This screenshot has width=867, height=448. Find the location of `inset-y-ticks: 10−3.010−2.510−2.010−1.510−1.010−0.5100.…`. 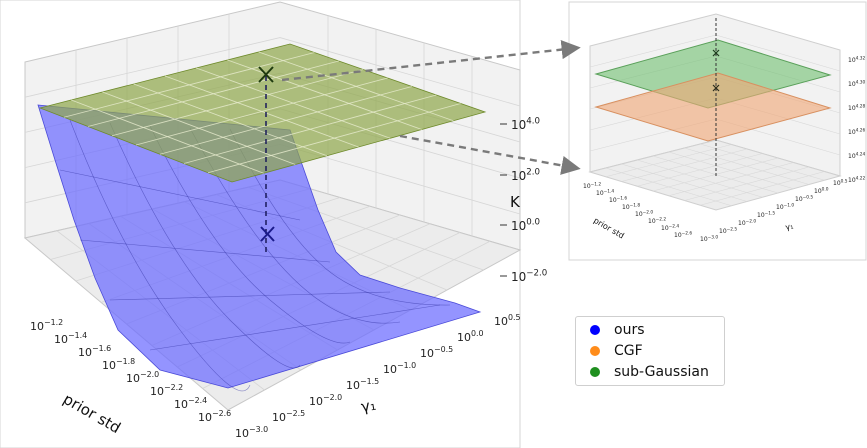

inset-y-ticks: 10−3.010−2.510−2.010−1.510−1.010−0.5100.… is located at coordinates (774, 210).